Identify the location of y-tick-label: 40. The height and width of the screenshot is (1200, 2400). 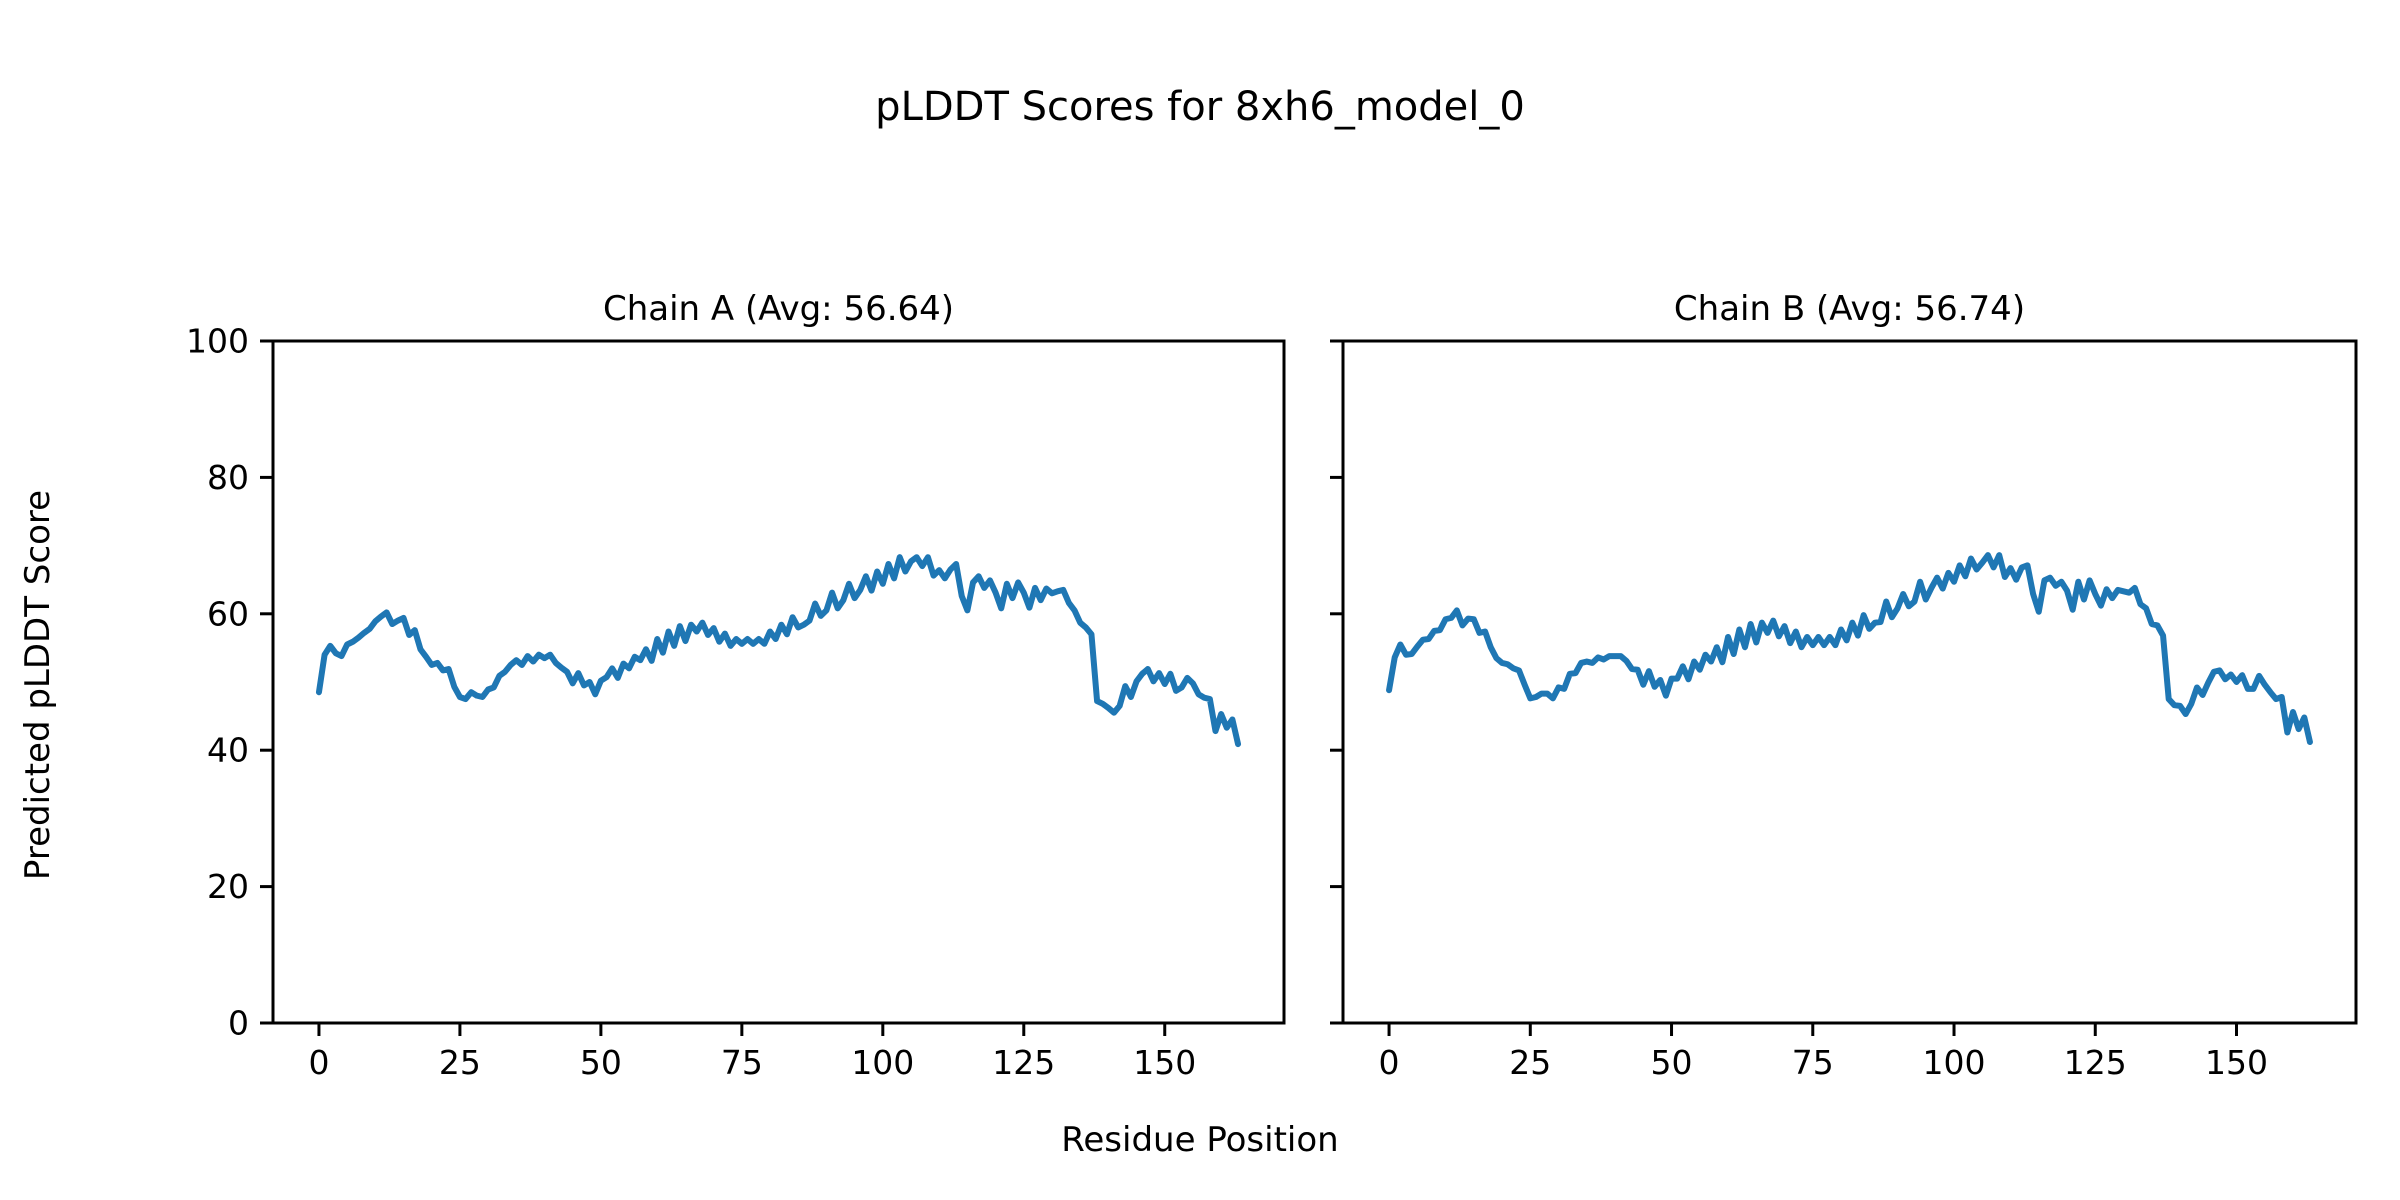
(228, 750).